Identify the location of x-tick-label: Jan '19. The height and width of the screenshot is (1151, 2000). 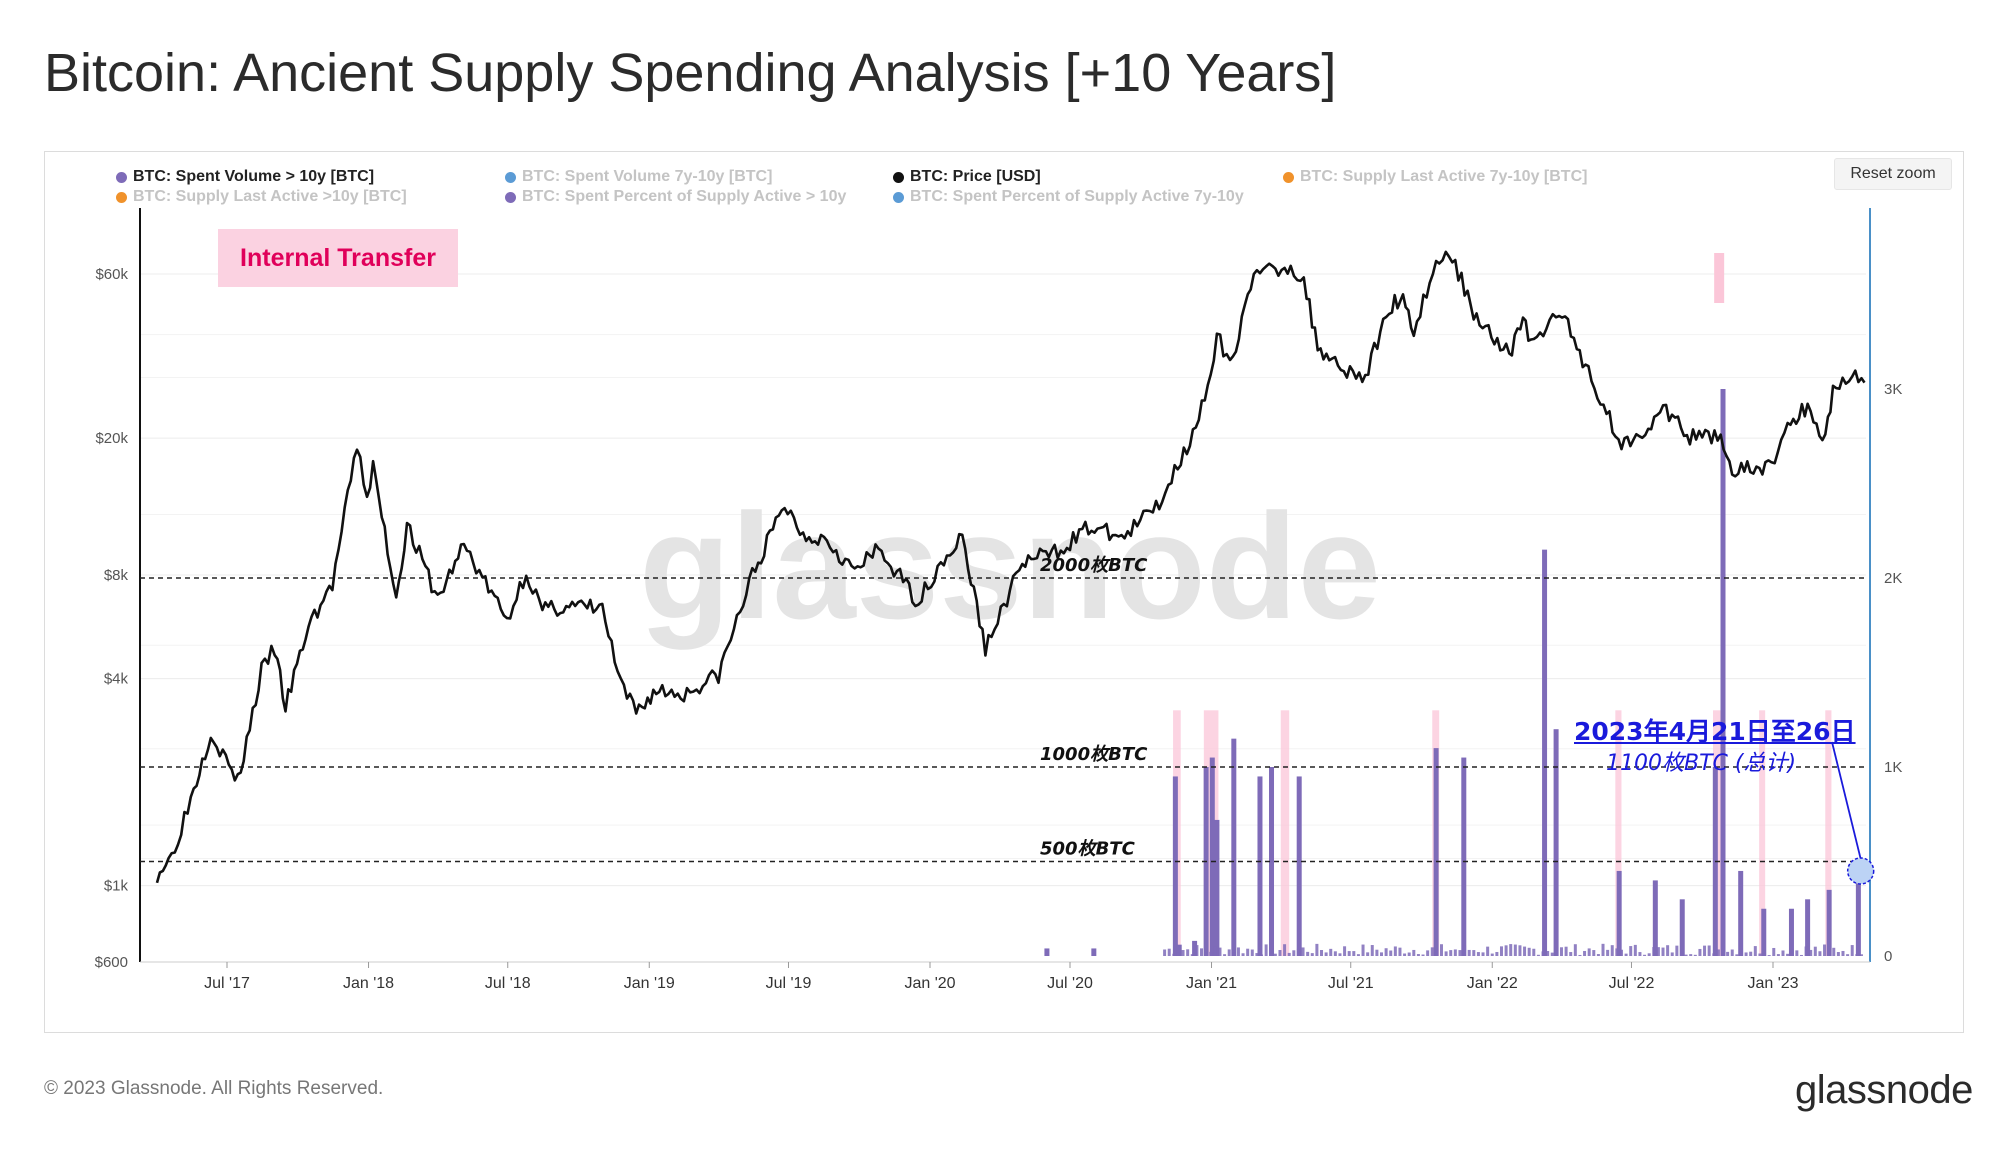
(649, 983).